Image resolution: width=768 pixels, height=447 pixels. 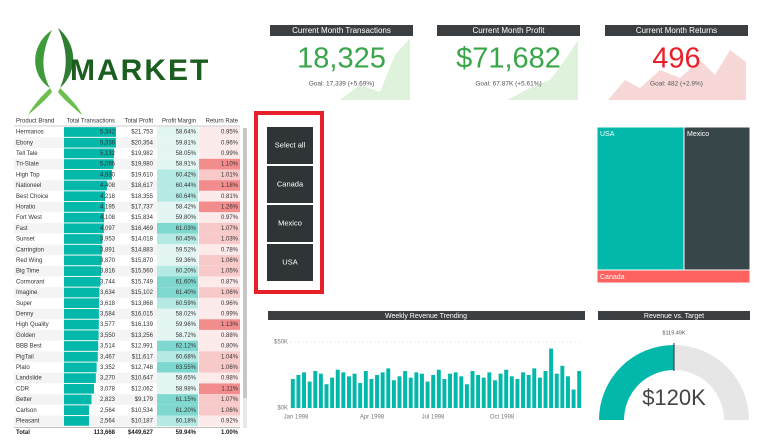 What do you see at coordinates (673, 276) in the screenshot?
I see `treemap-tile` at bounding box center [673, 276].